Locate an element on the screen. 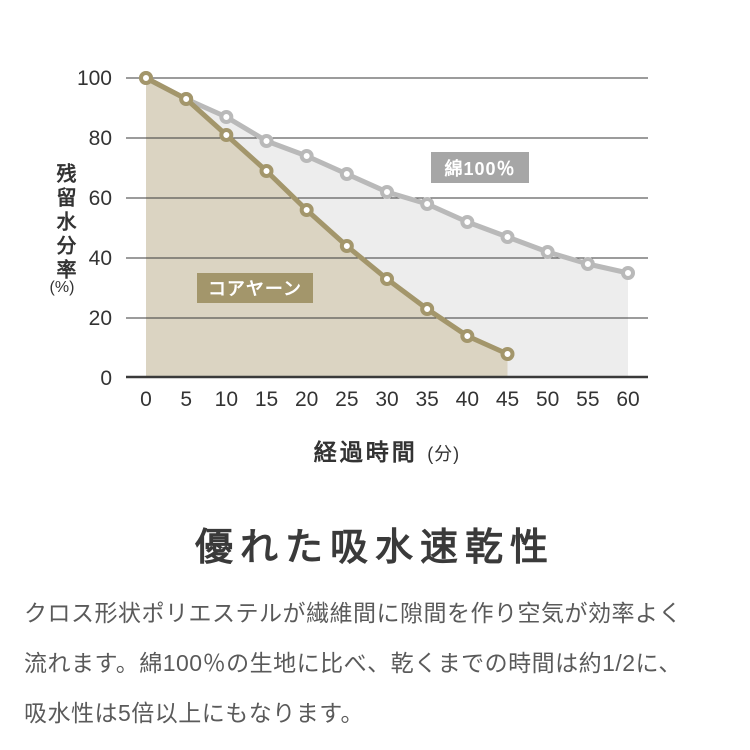  body-line-1: クロス形状ポリエステルが繊維間に隙間を作り空気が効率よく is located at coordinates (353, 613).